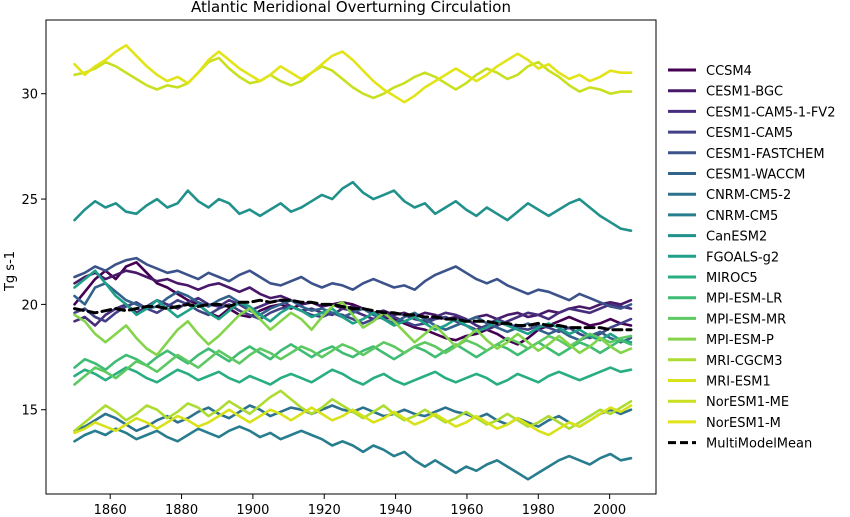 Image resolution: width=850 pixels, height=517 pixels. I want to click on legend-item: CESM1-FASTCHEM, so click(746, 154).